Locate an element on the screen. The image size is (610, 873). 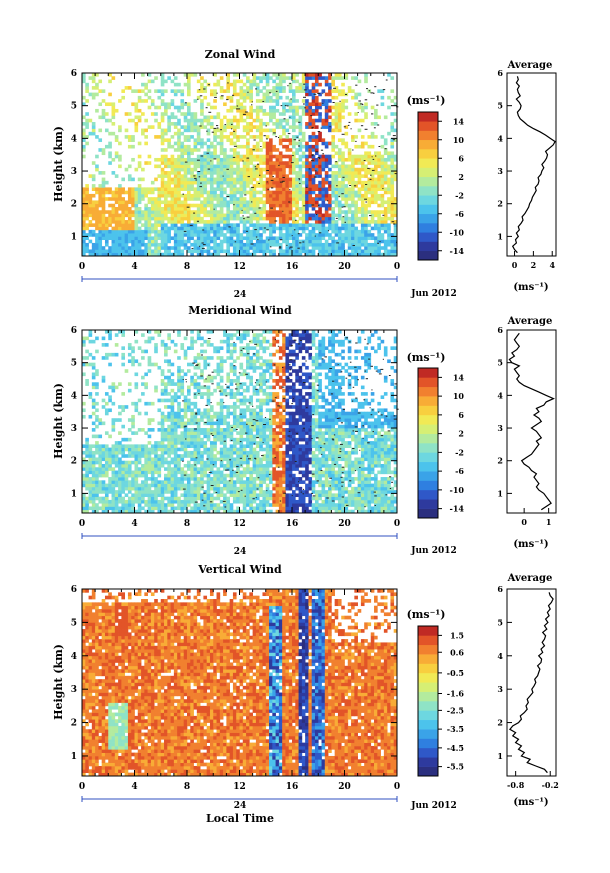
colorbar-tick-label: -14 is located at coordinates (457, 251).